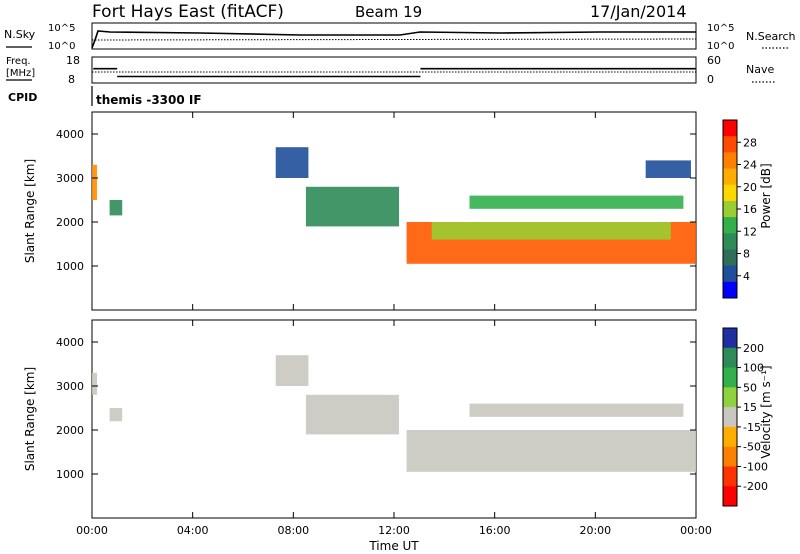 This screenshot has width=800, height=554. What do you see at coordinates (70, 134) in the screenshot?
I see `power-ytick-label-3: 4000` at bounding box center [70, 134].